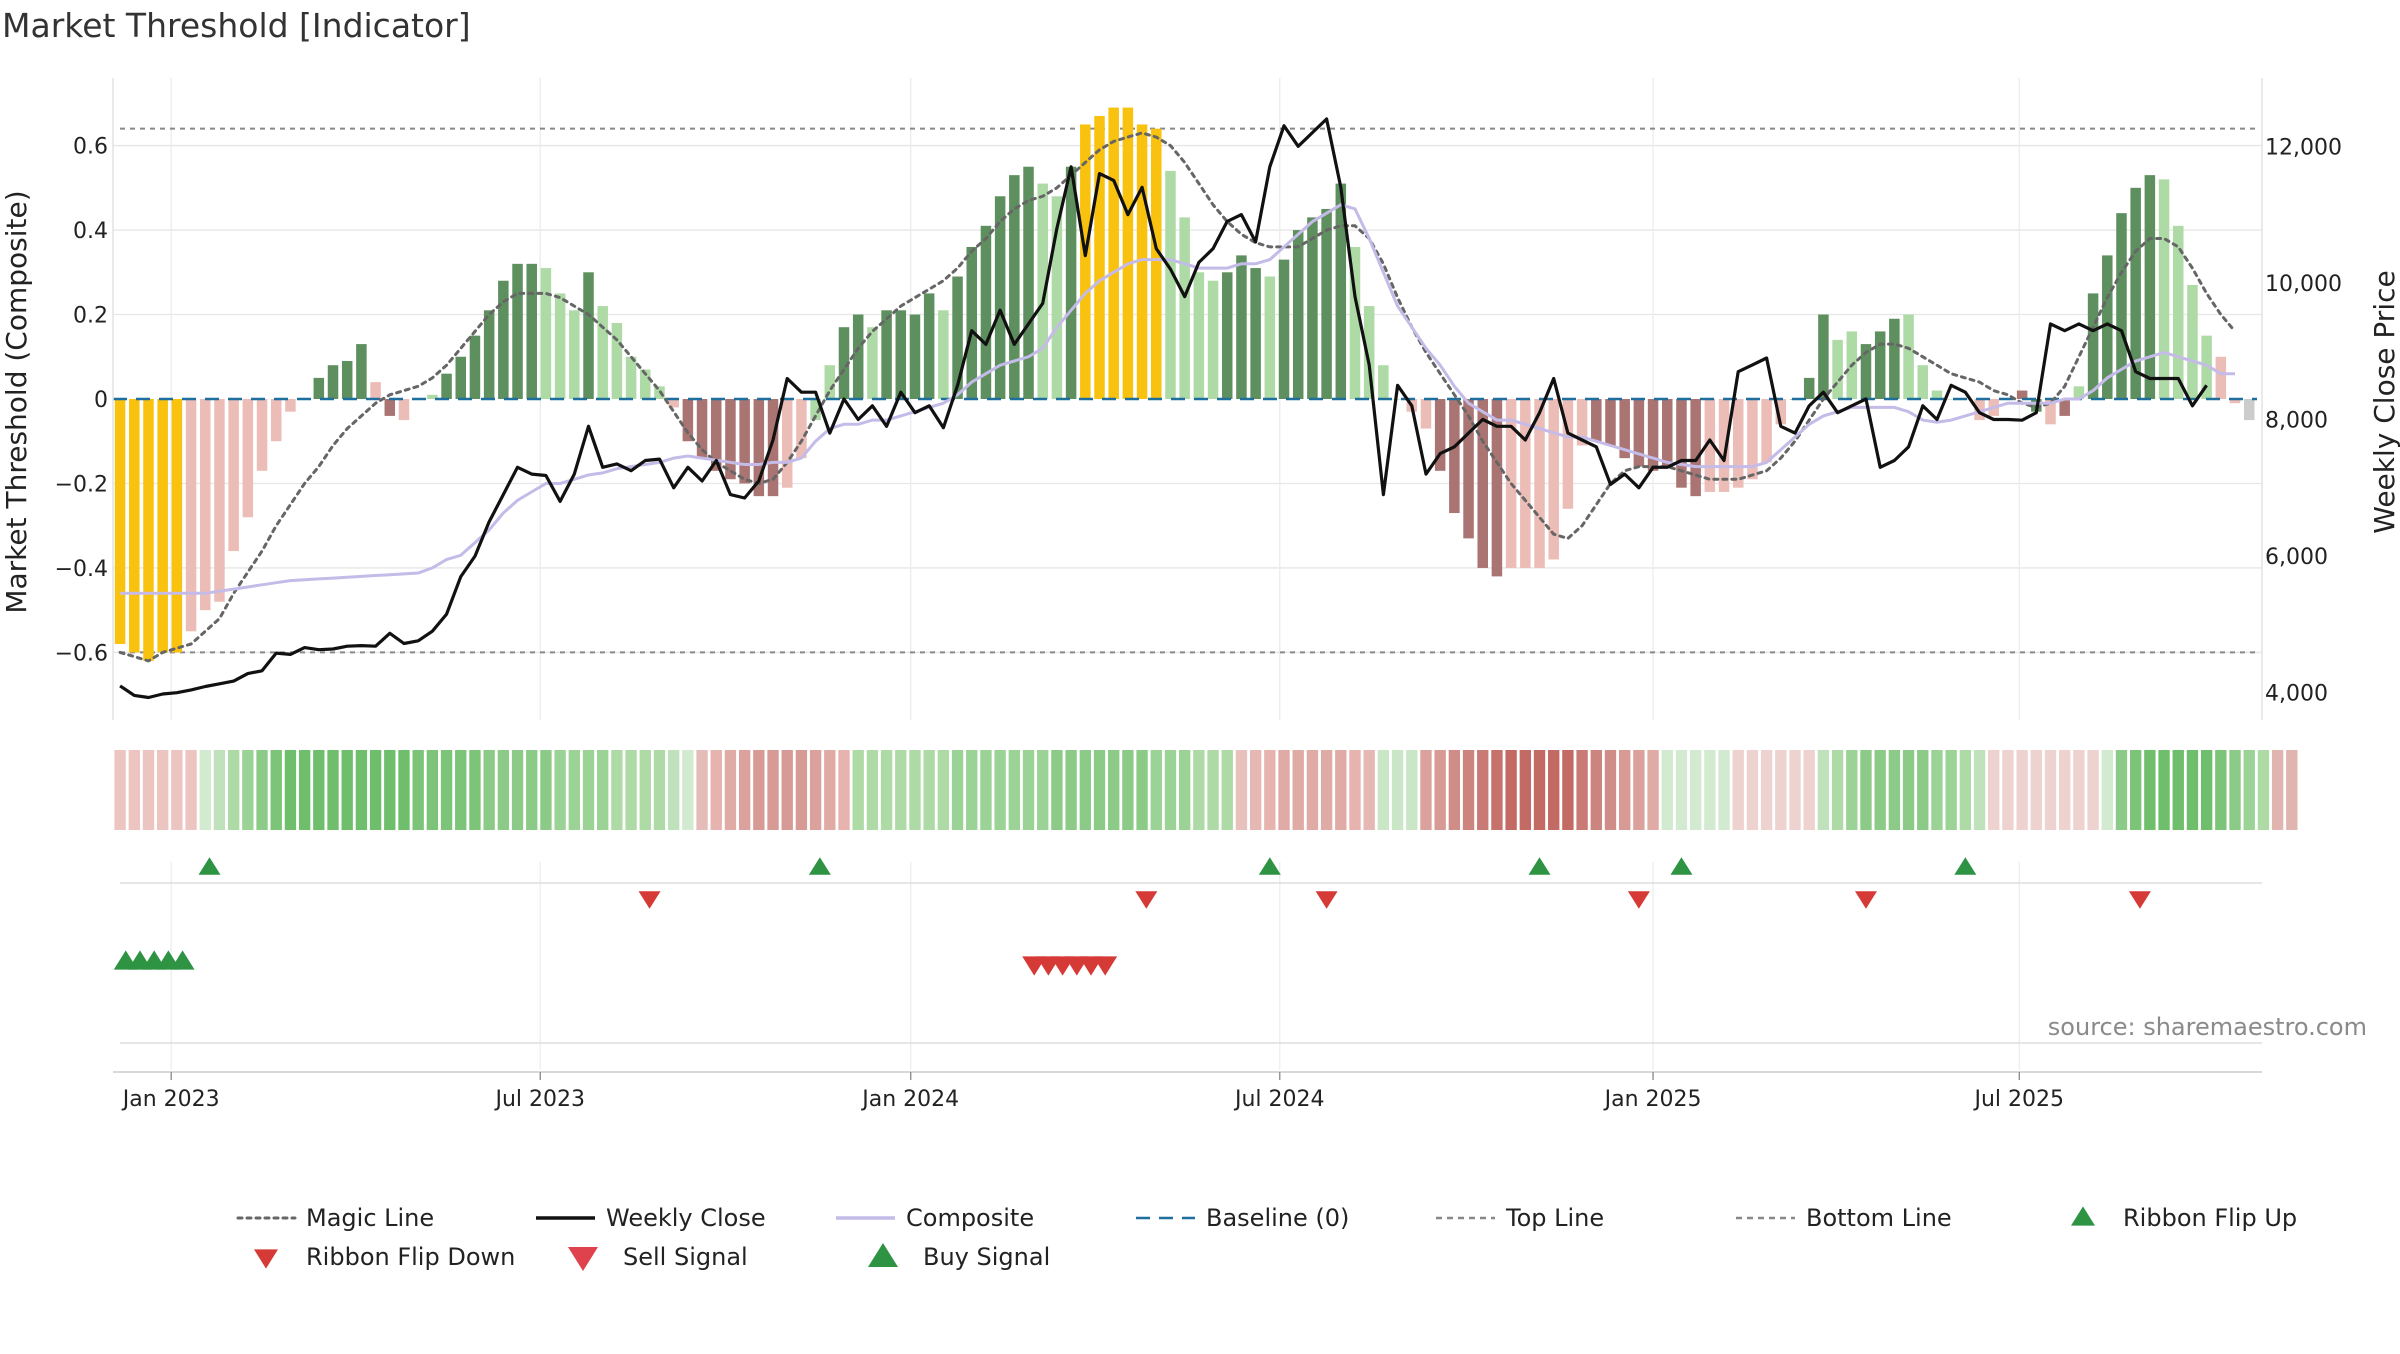  What do you see at coordinates (90, 231) in the screenshot?
I see `y-tick-label: 0.4` at bounding box center [90, 231].